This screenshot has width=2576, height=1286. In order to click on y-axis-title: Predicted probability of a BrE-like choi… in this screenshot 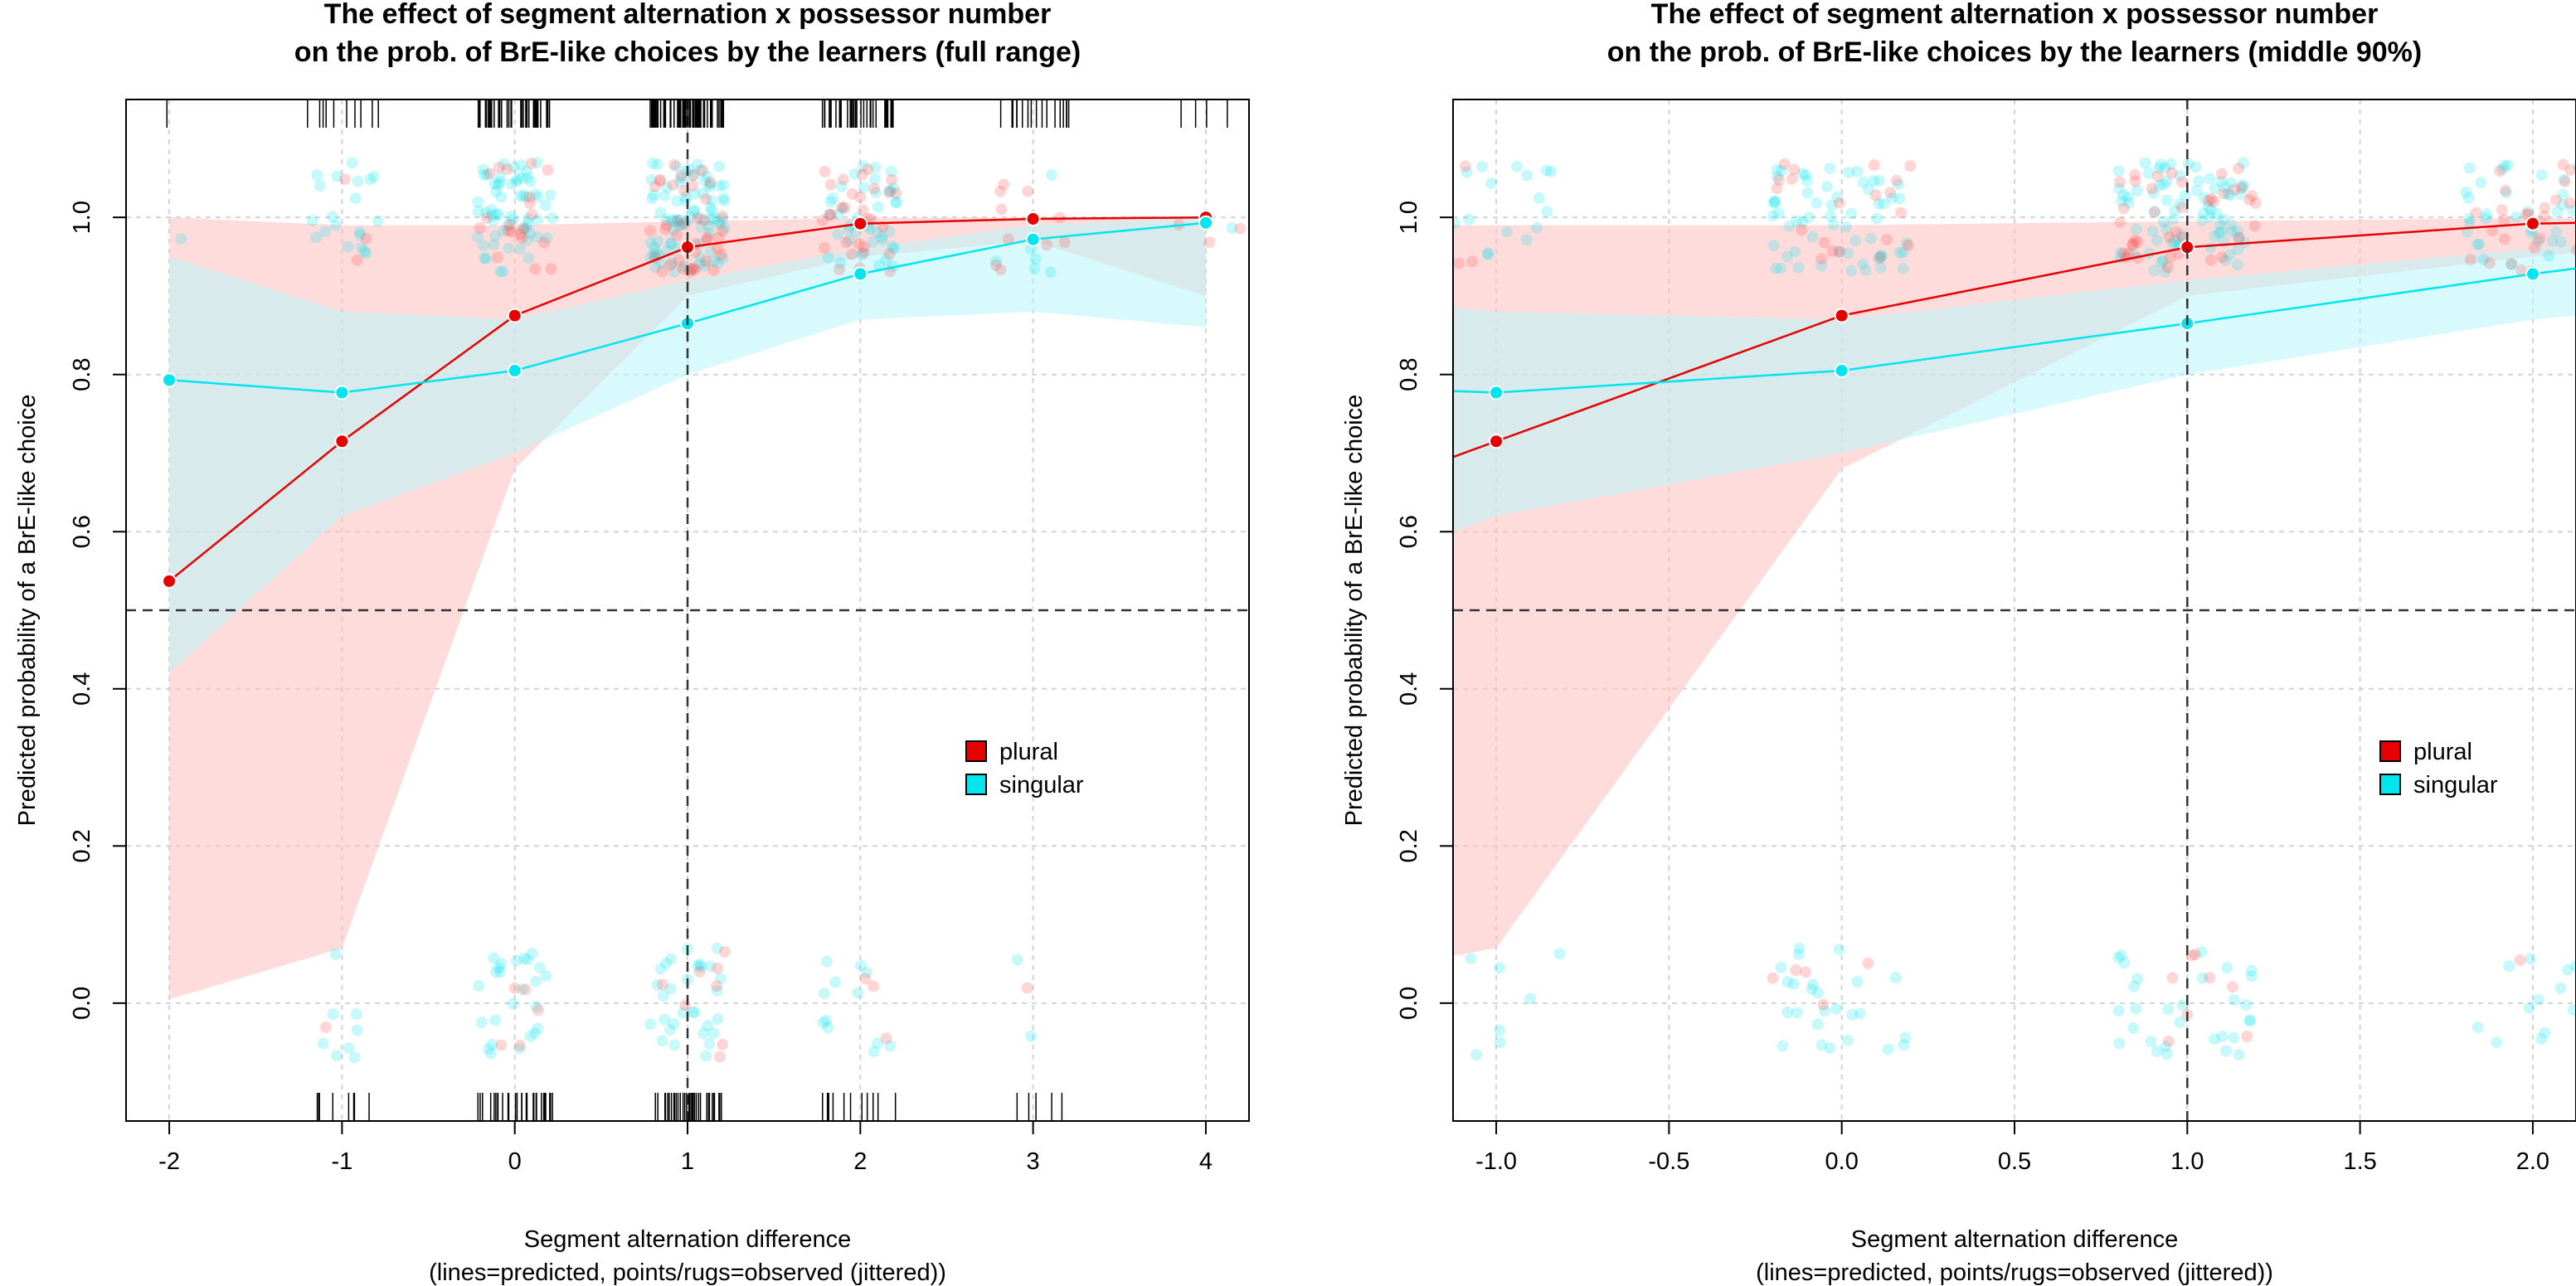, I will do `click(1354, 611)`.